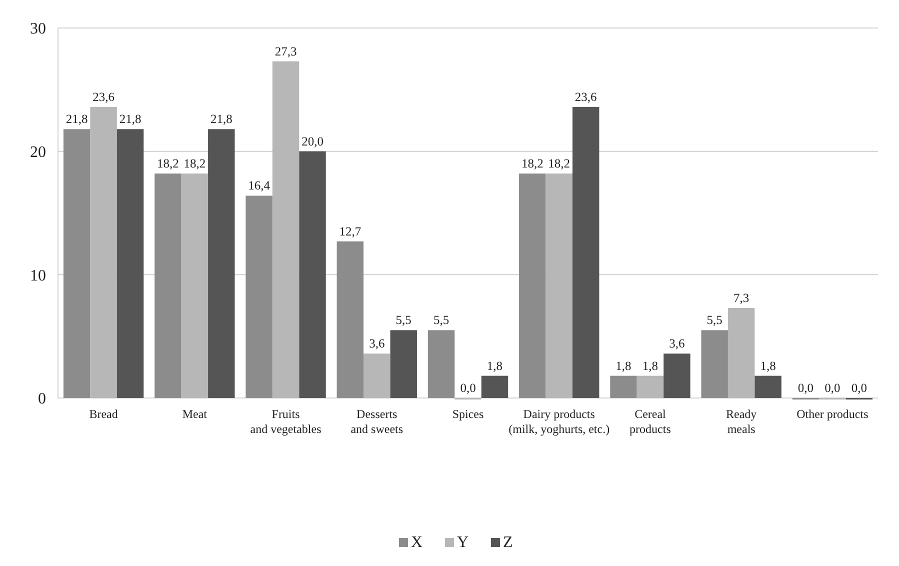  I want to click on x-tick-label: Ready meals, so click(741, 421).